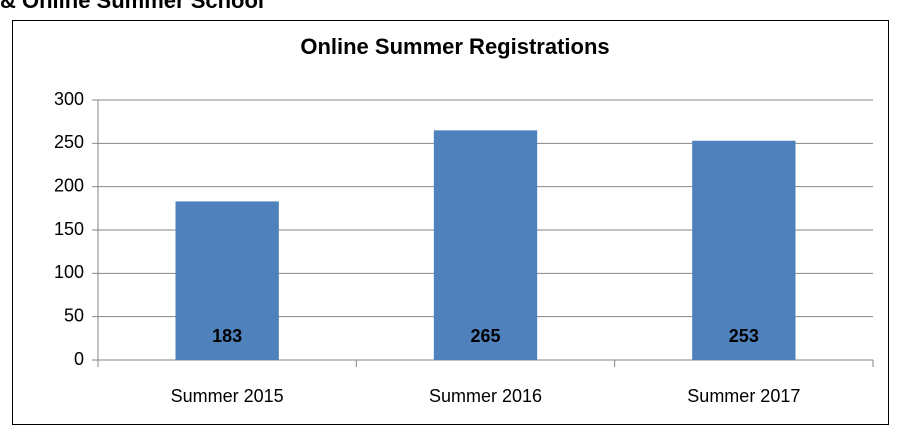 The image size is (901, 427). What do you see at coordinates (744, 336) in the screenshot?
I see `data-label: 253` at bounding box center [744, 336].